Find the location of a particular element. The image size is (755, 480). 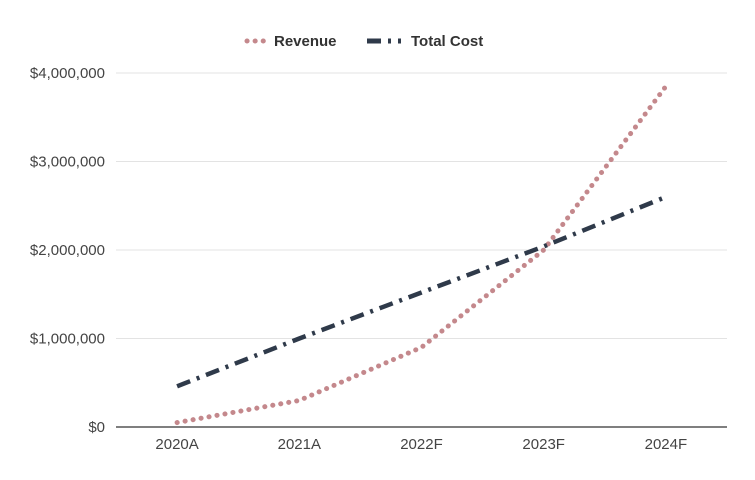

x-axis-ticks: 2020A 2021A 2022F 2023F 2024F is located at coordinates (421, 444).